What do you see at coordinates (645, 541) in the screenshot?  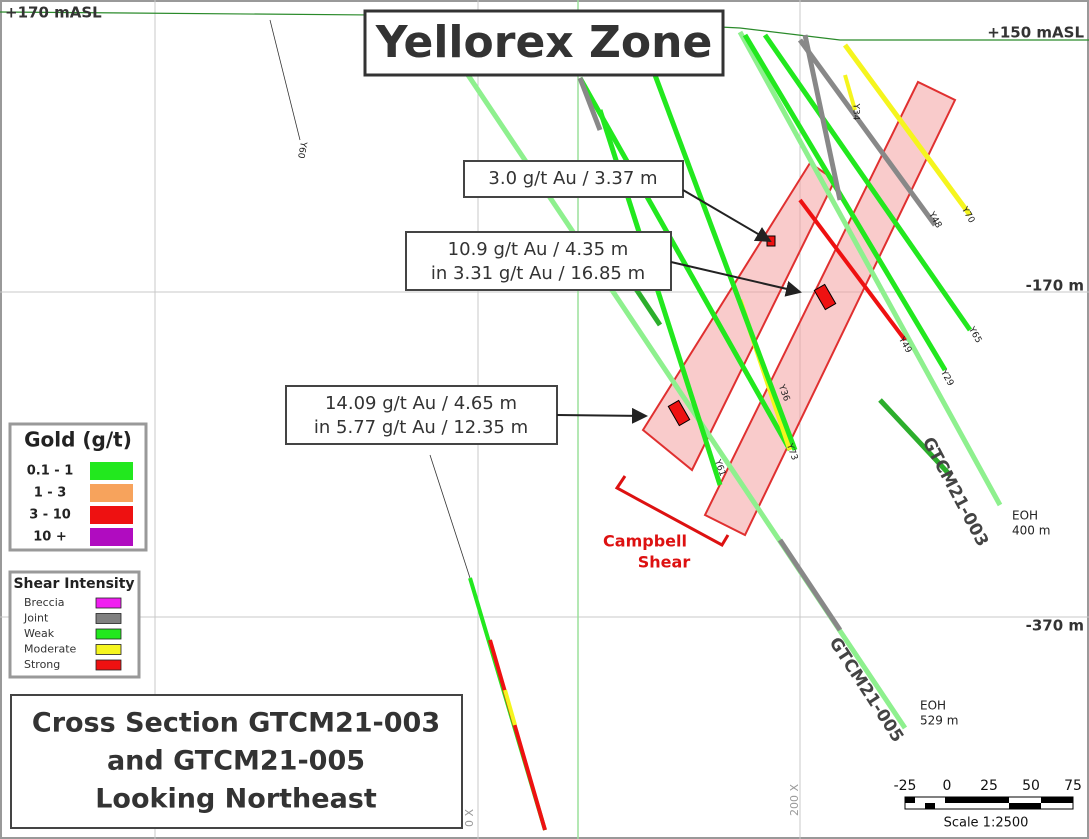 I see `shear-zone-label: Campbell` at bounding box center [645, 541].